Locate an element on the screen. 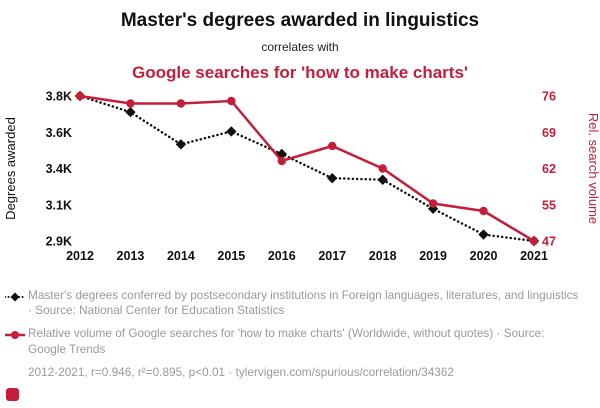  x-axis-tick-label: 2020 is located at coordinates (484, 256).